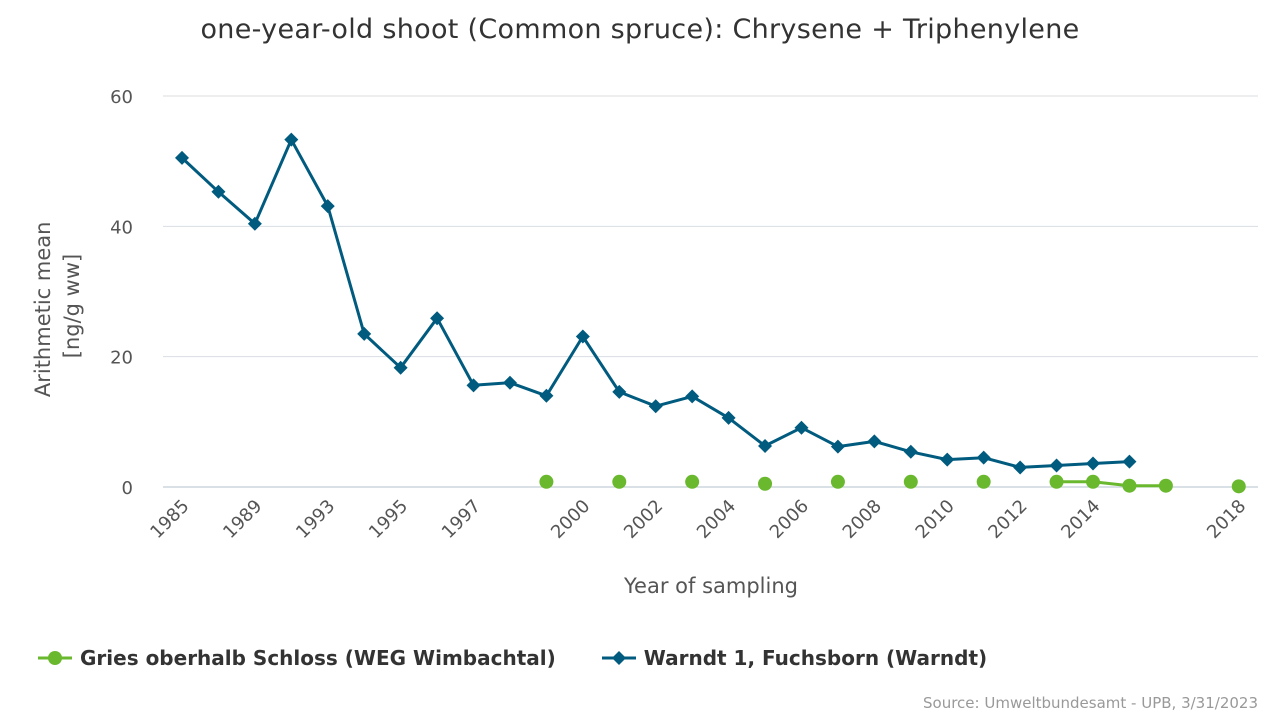 This screenshot has height=720, width=1280. What do you see at coordinates (1090, 703) in the screenshot?
I see `source-credit: Source: Umweltbundesamt - UPB, 3/31/2023` at bounding box center [1090, 703].